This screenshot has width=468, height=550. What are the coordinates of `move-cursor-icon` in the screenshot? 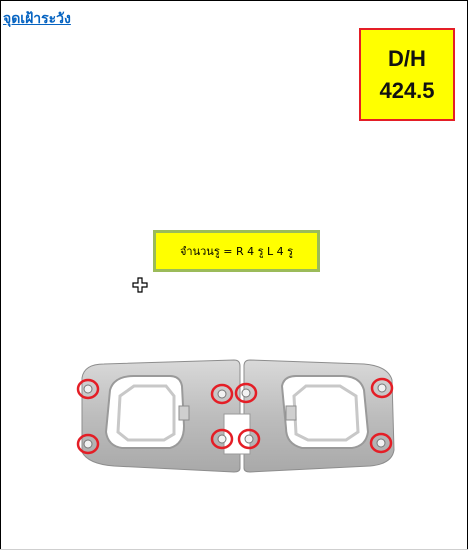 It's located at (140, 285).